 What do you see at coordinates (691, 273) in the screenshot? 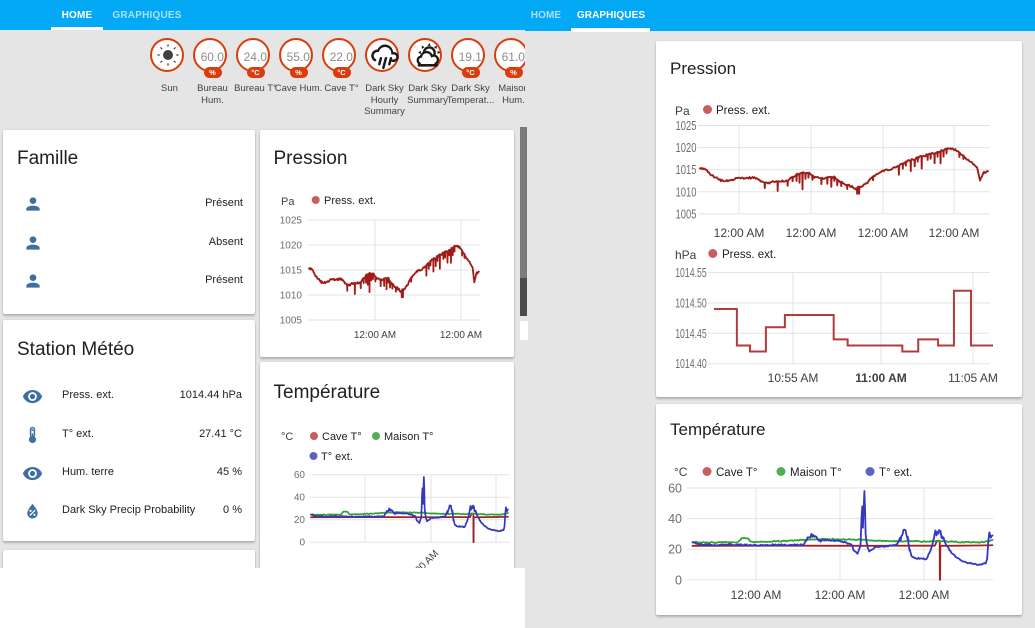
I see `svg-text: 1014.55` at bounding box center [691, 273].